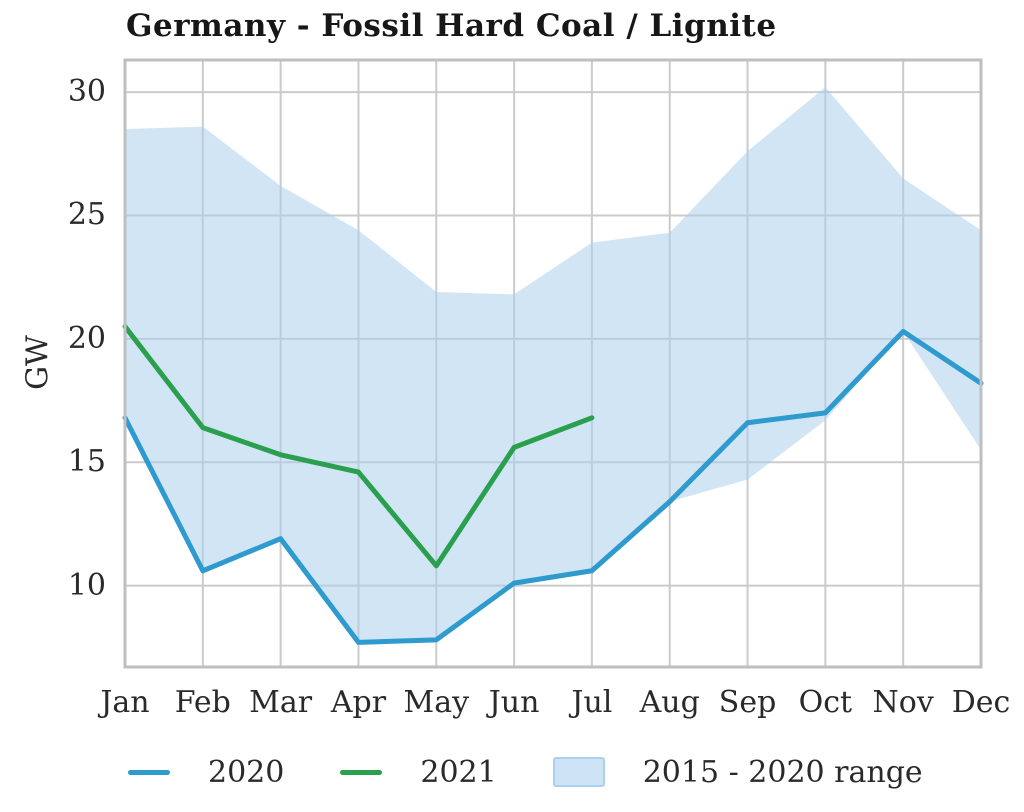 The height and width of the screenshot is (812, 1024). Describe the element at coordinates (669, 702) in the screenshot. I see `x-tick-label: Aug` at that location.